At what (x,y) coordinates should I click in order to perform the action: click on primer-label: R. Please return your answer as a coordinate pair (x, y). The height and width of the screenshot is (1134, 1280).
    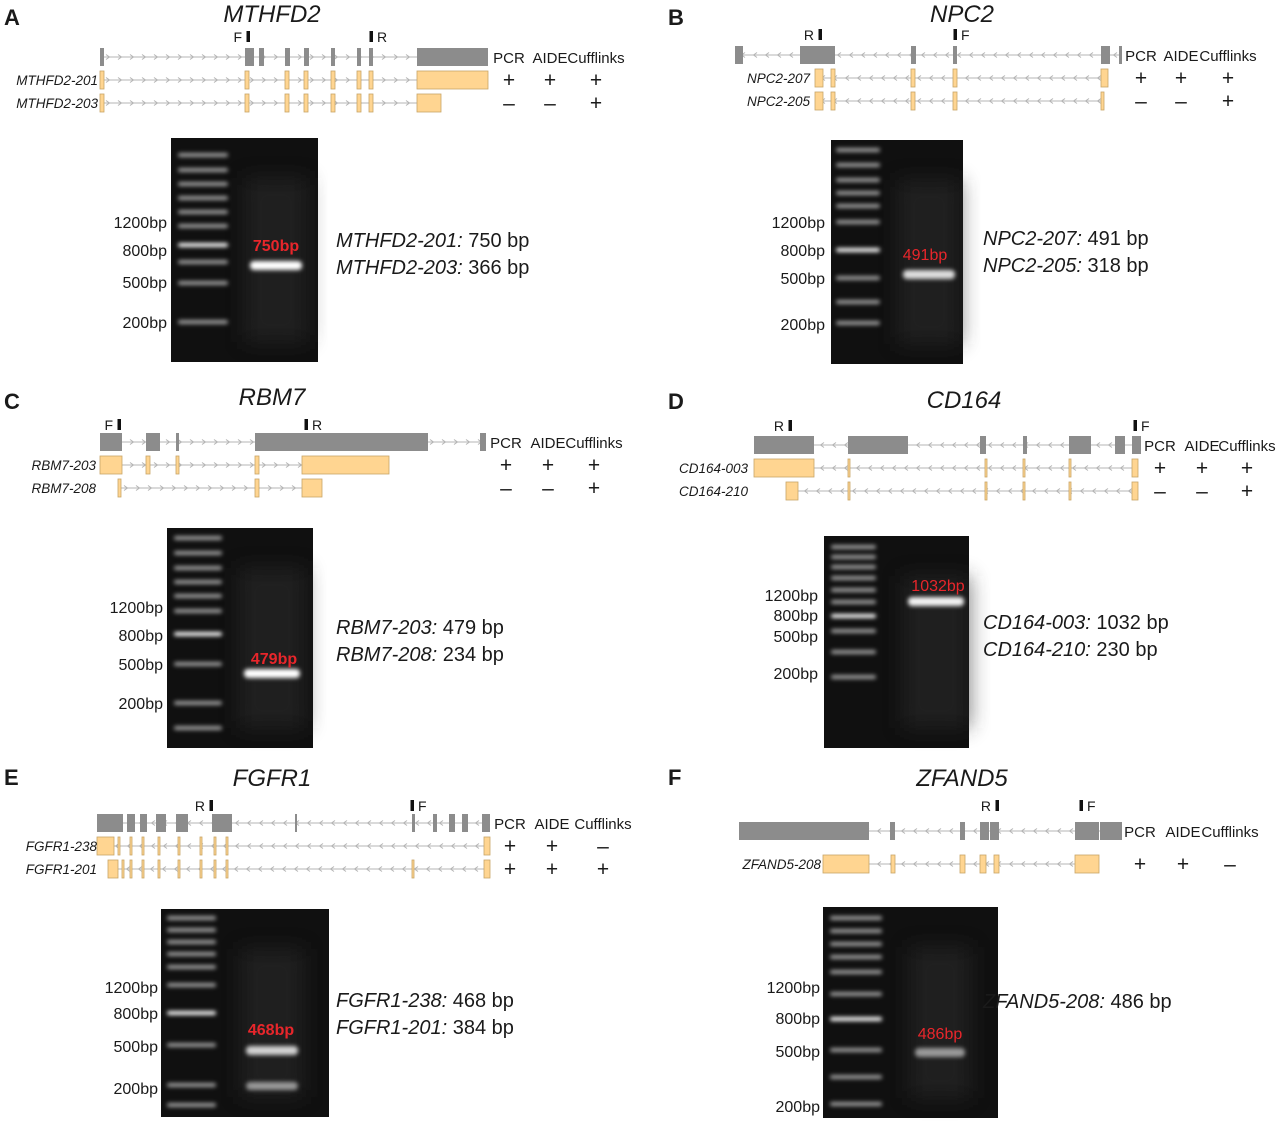
    Looking at the image, I should click on (200, 806).